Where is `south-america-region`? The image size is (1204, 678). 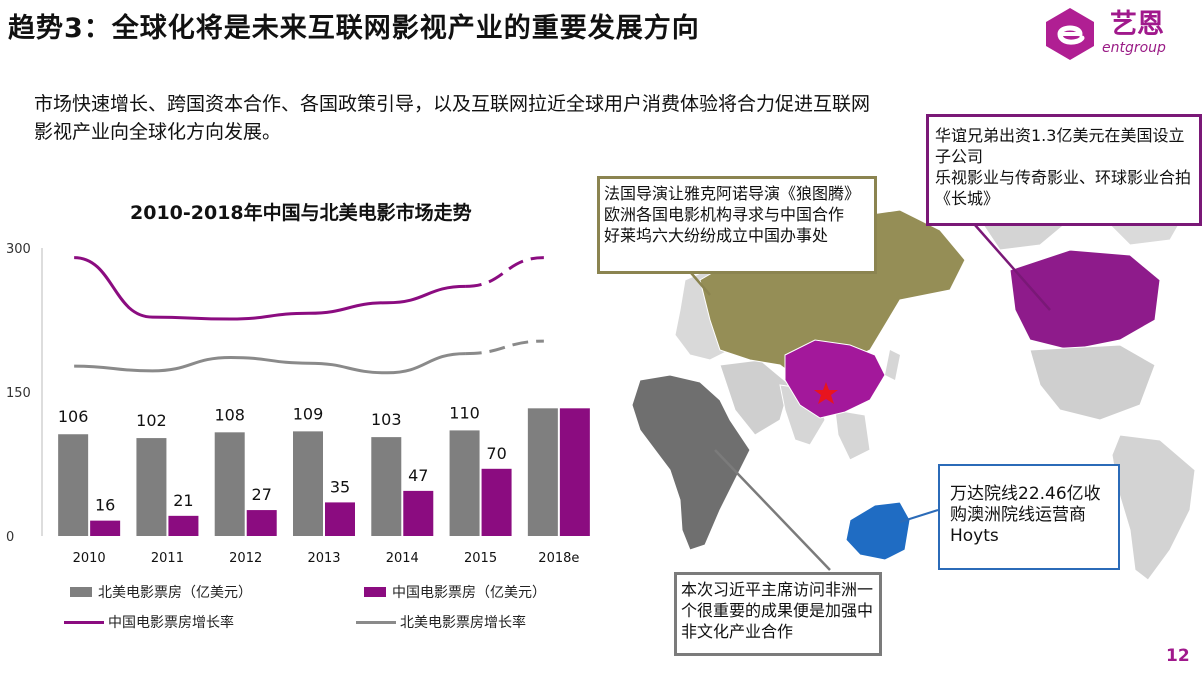 south-america-region is located at coordinates (1153, 507).